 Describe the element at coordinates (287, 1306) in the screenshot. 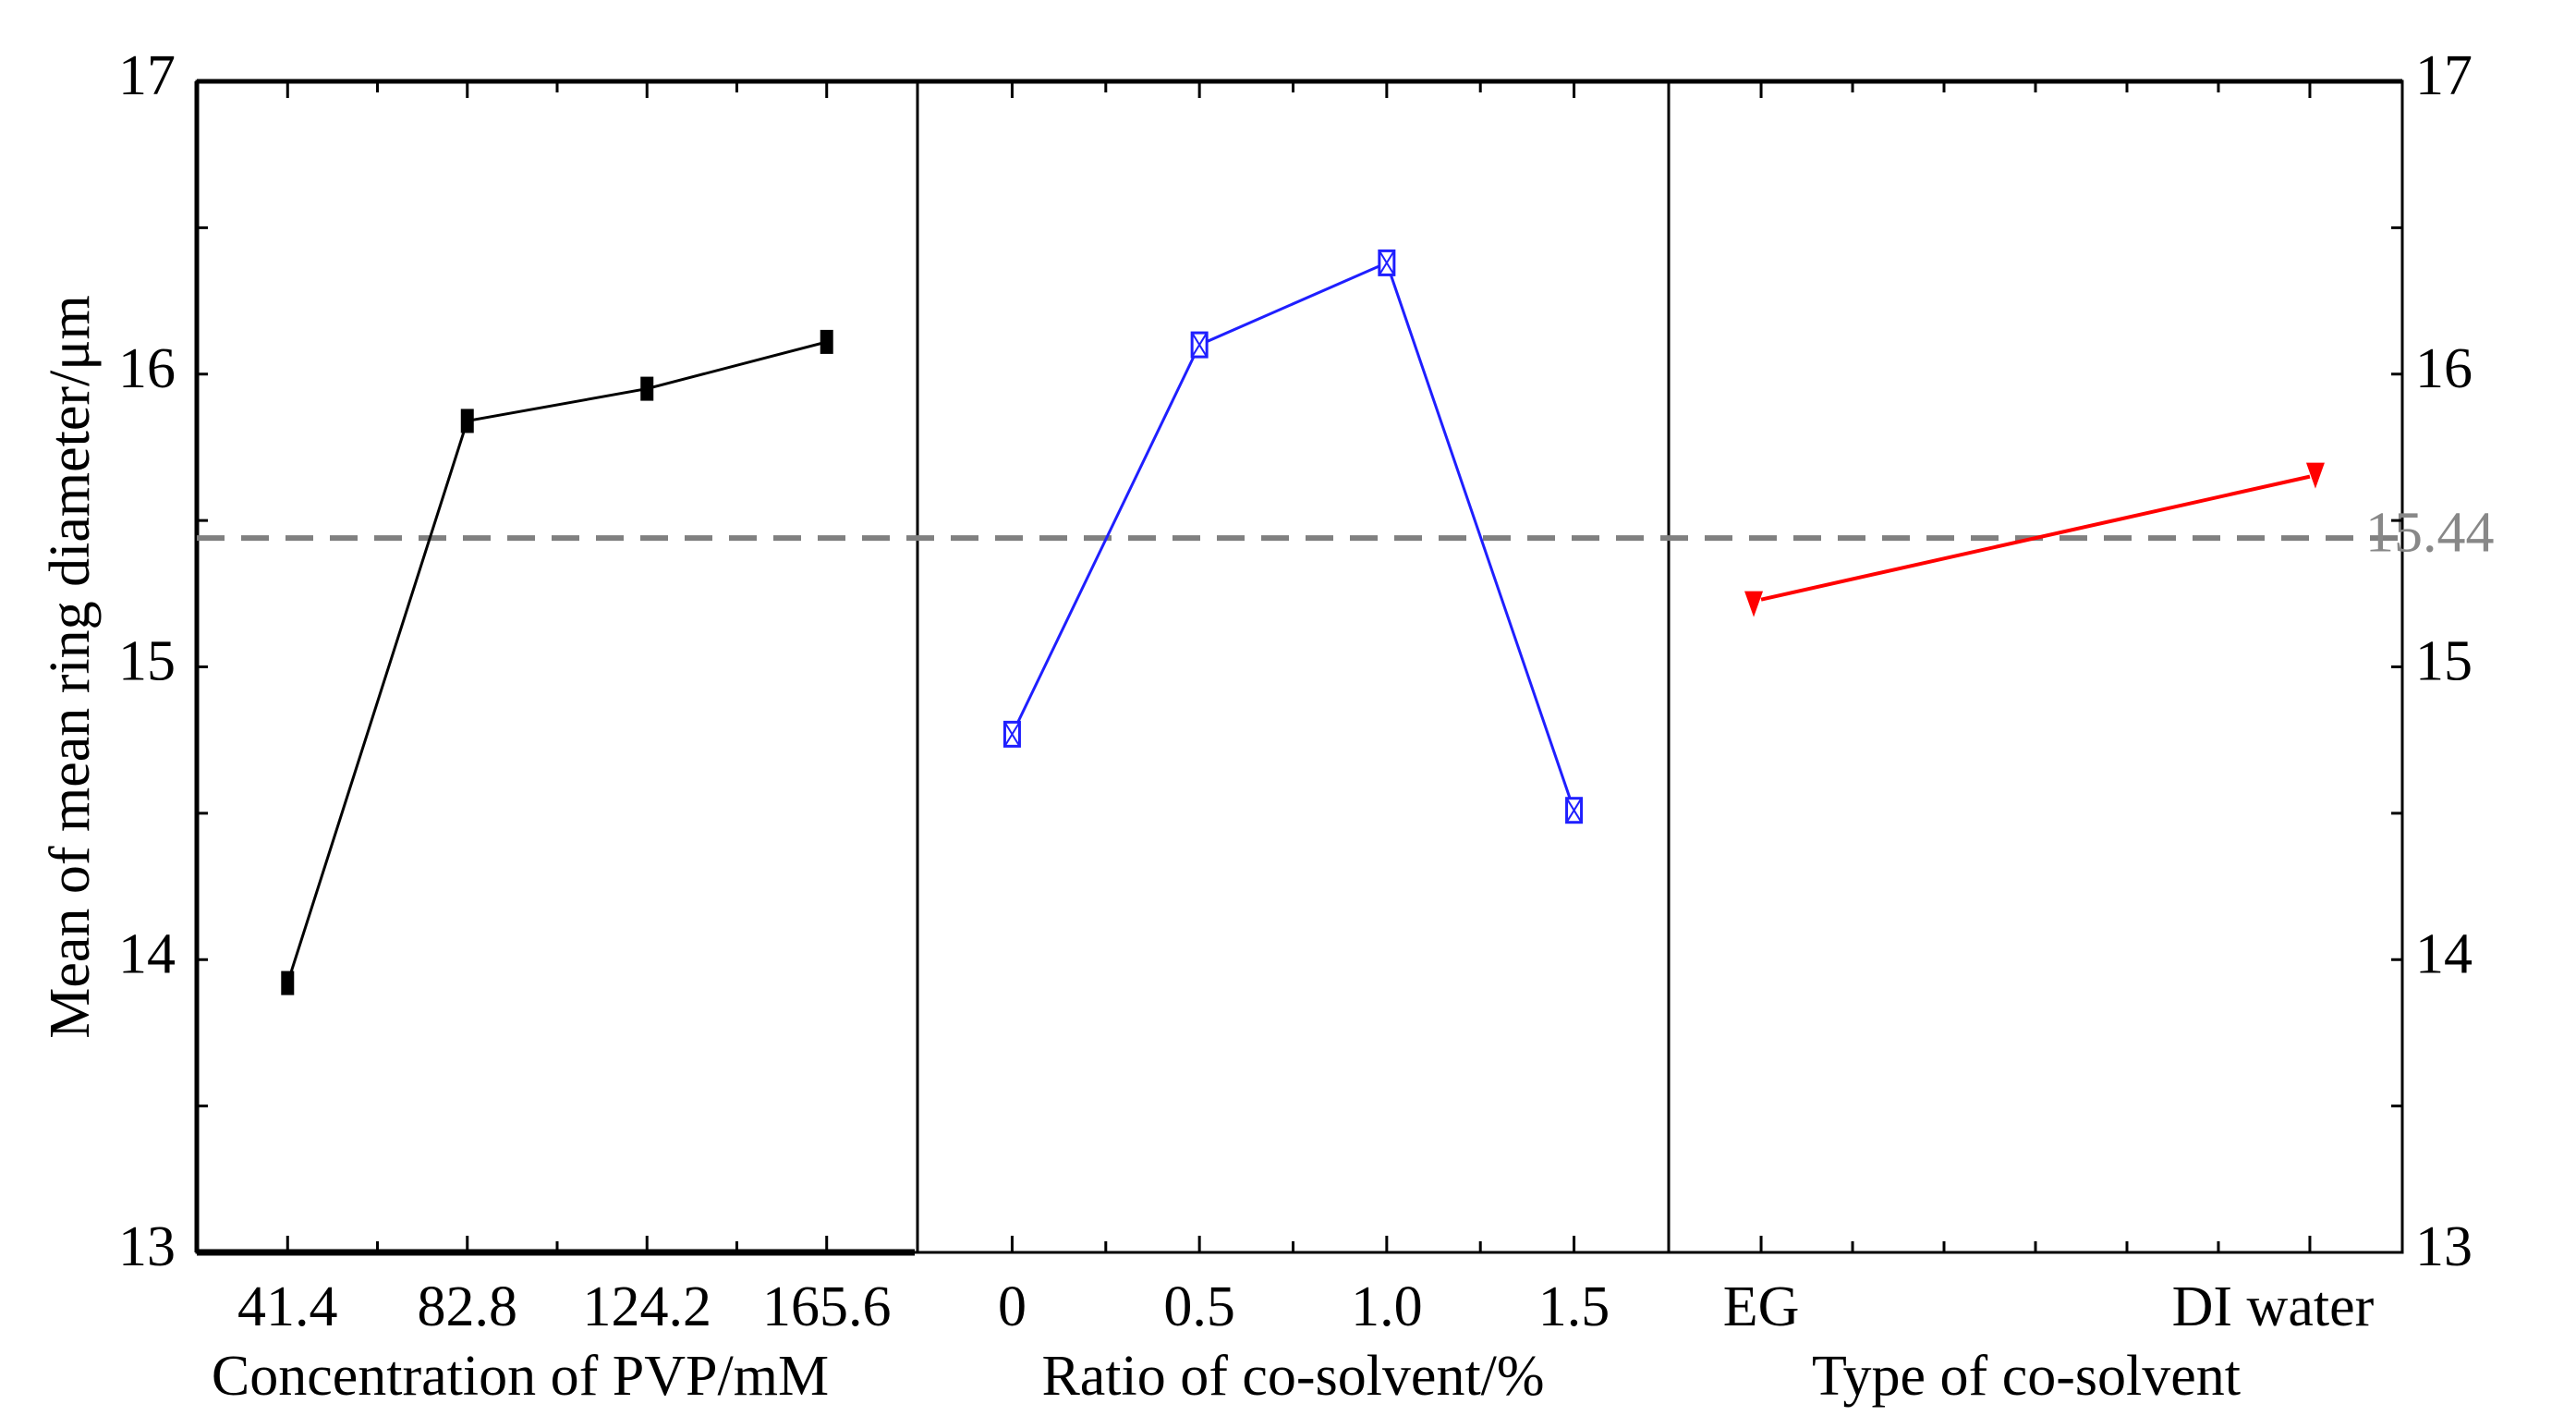

I see `x-tick-label: 41.4` at that location.